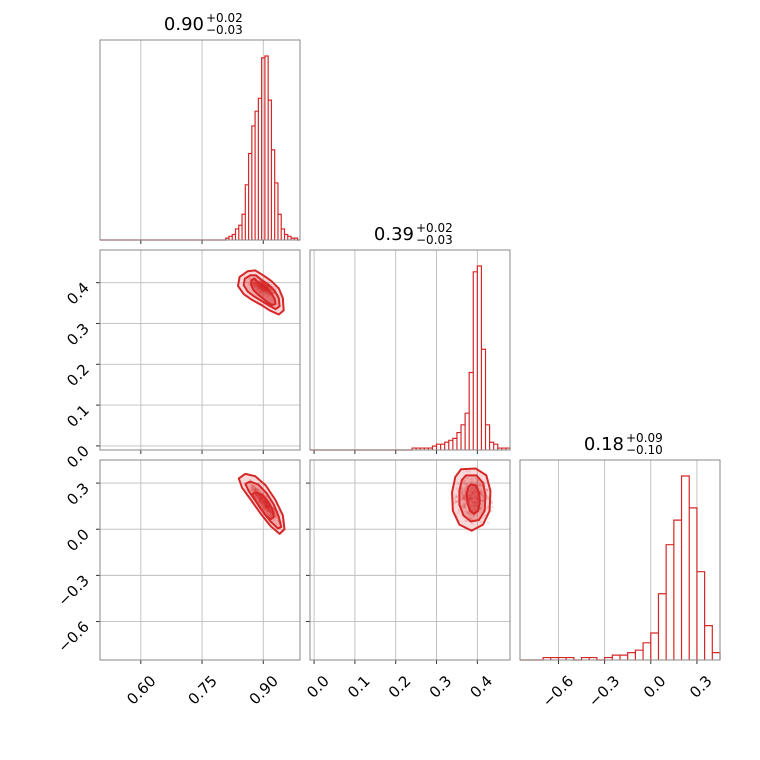 This screenshot has height=760, width=760. Describe the element at coordinates (73, 567) in the screenshot. I see `y_left_p3-labels: −0.6 −0.3 0.0 0.3` at that location.